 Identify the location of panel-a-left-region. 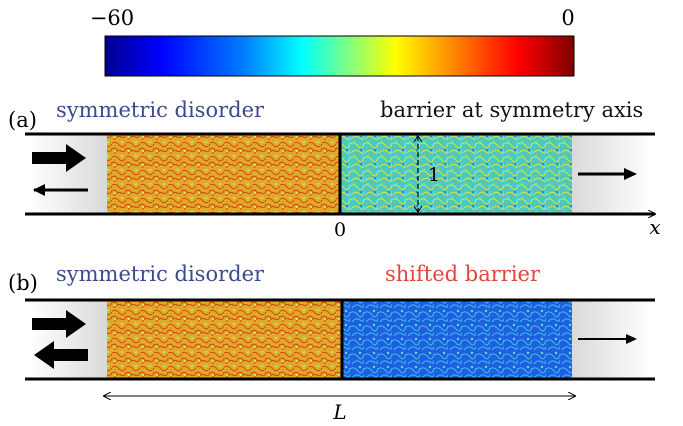
(223, 174).